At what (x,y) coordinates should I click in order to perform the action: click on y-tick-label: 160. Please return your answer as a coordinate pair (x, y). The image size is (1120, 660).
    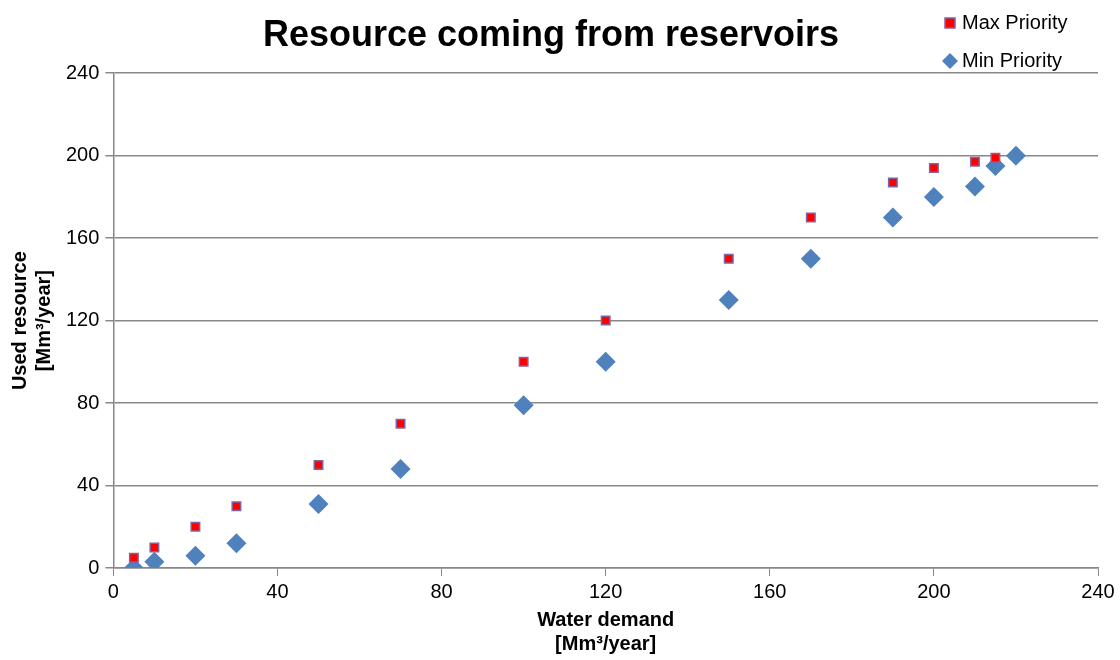
    Looking at the image, I should click on (82, 236).